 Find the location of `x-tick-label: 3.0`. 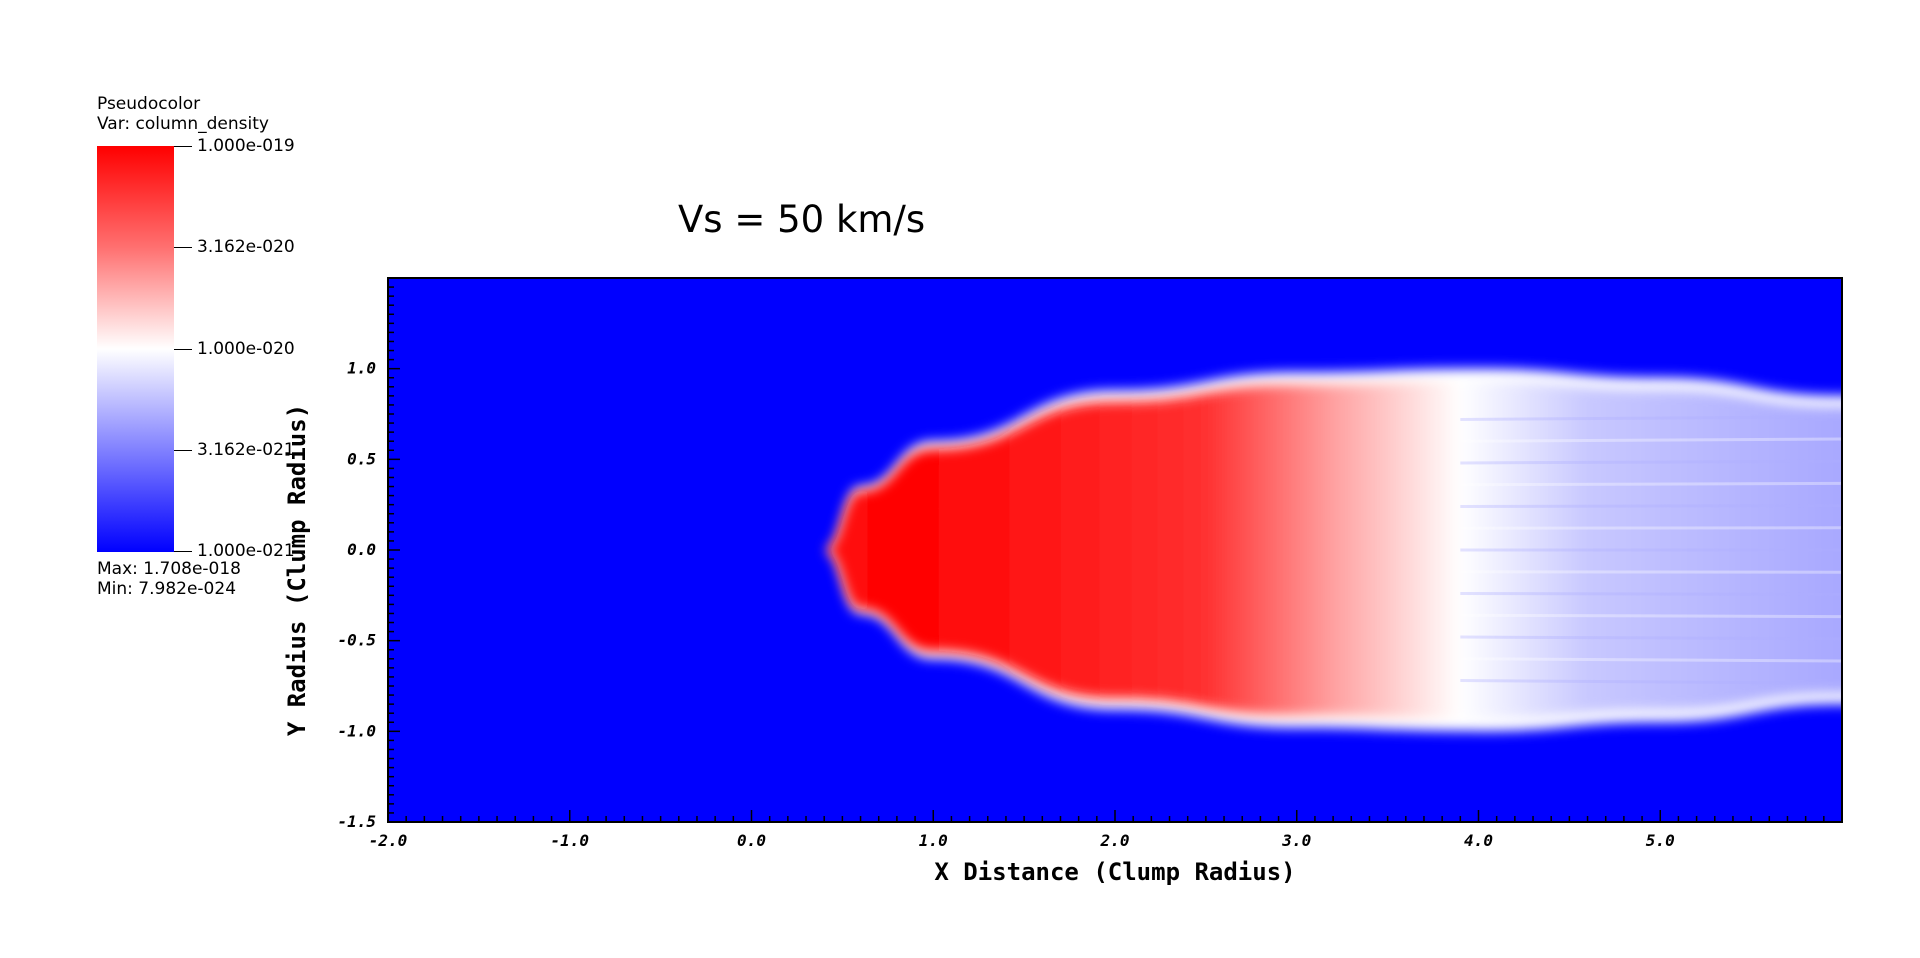

x-tick-label: 3.0 is located at coordinates (1296, 840).